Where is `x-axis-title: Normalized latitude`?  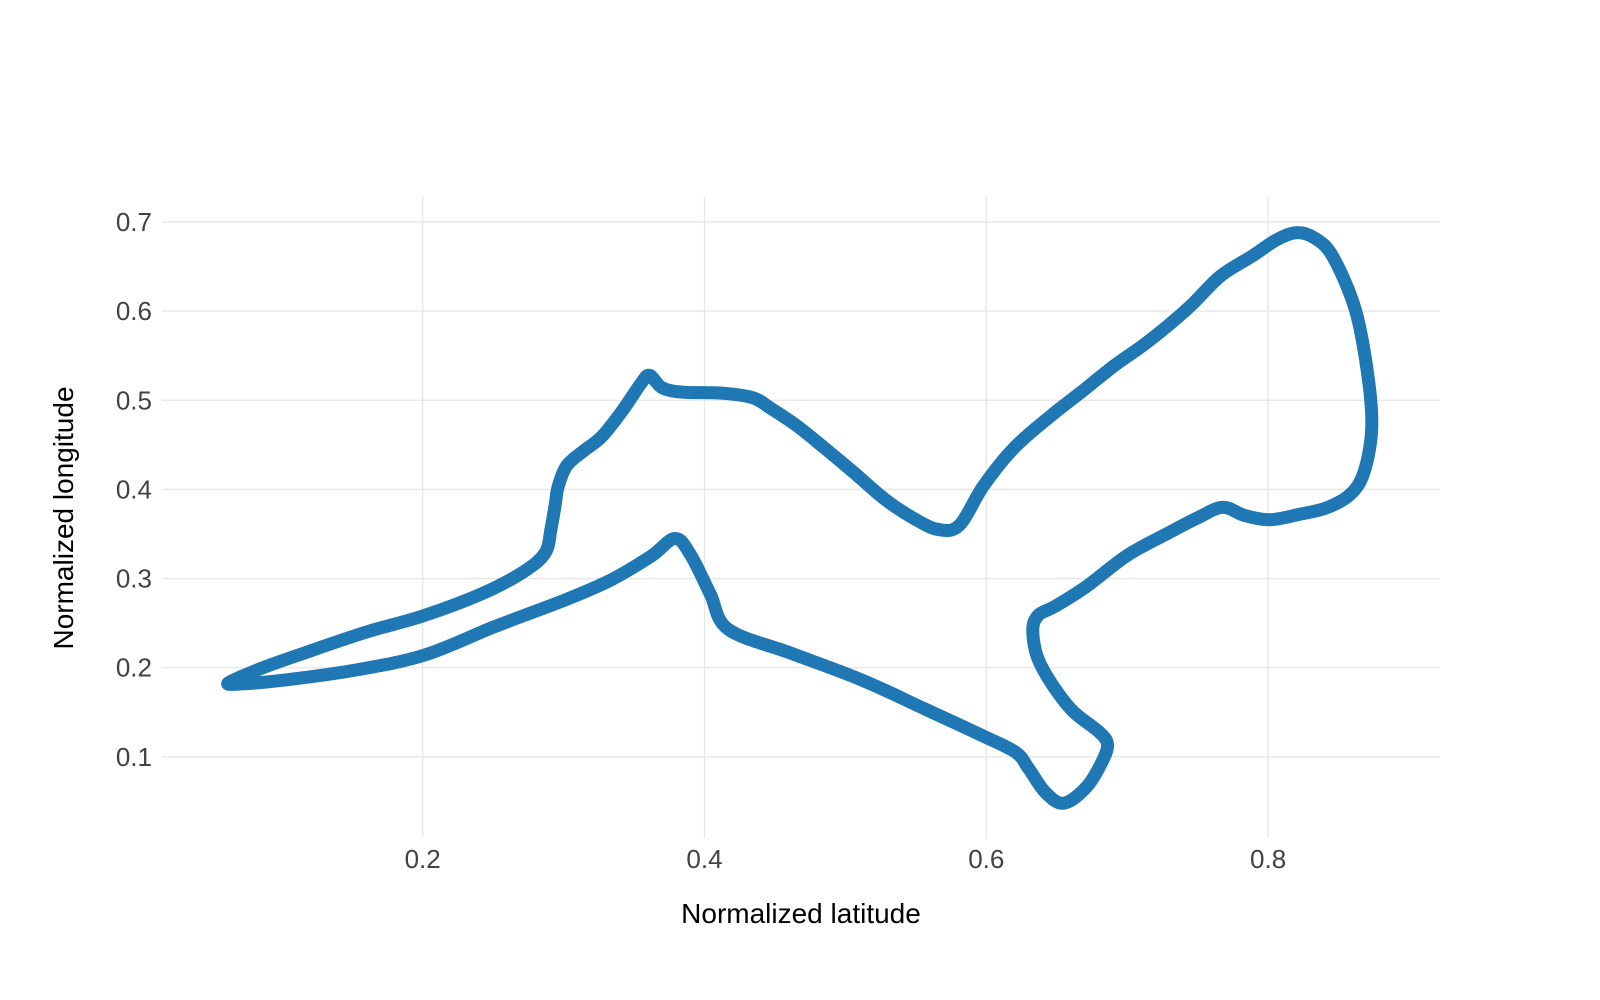 x-axis-title: Normalized latitude is located at coordinates (801, 913).